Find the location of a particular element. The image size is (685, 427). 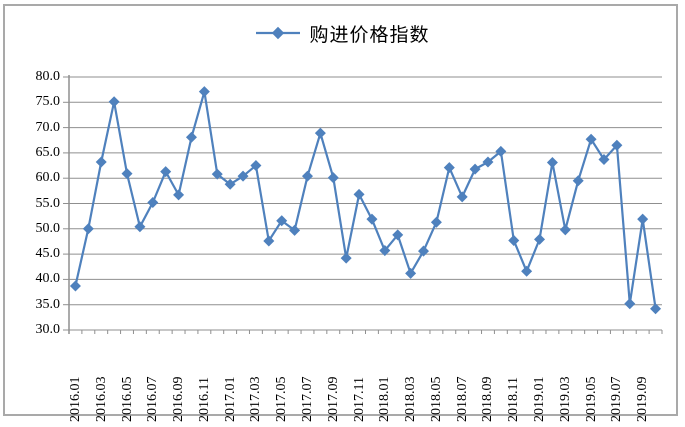

x-tick-label: 2017.01 is located at coordinates (230, 399).